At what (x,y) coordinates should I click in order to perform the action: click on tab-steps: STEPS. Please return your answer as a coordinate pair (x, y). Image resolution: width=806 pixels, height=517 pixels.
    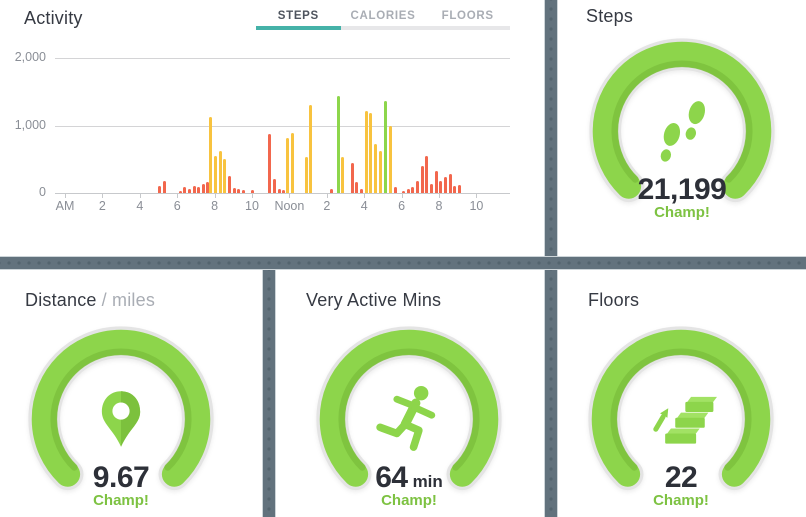
    Looking at the image, I should click on (298, 15).